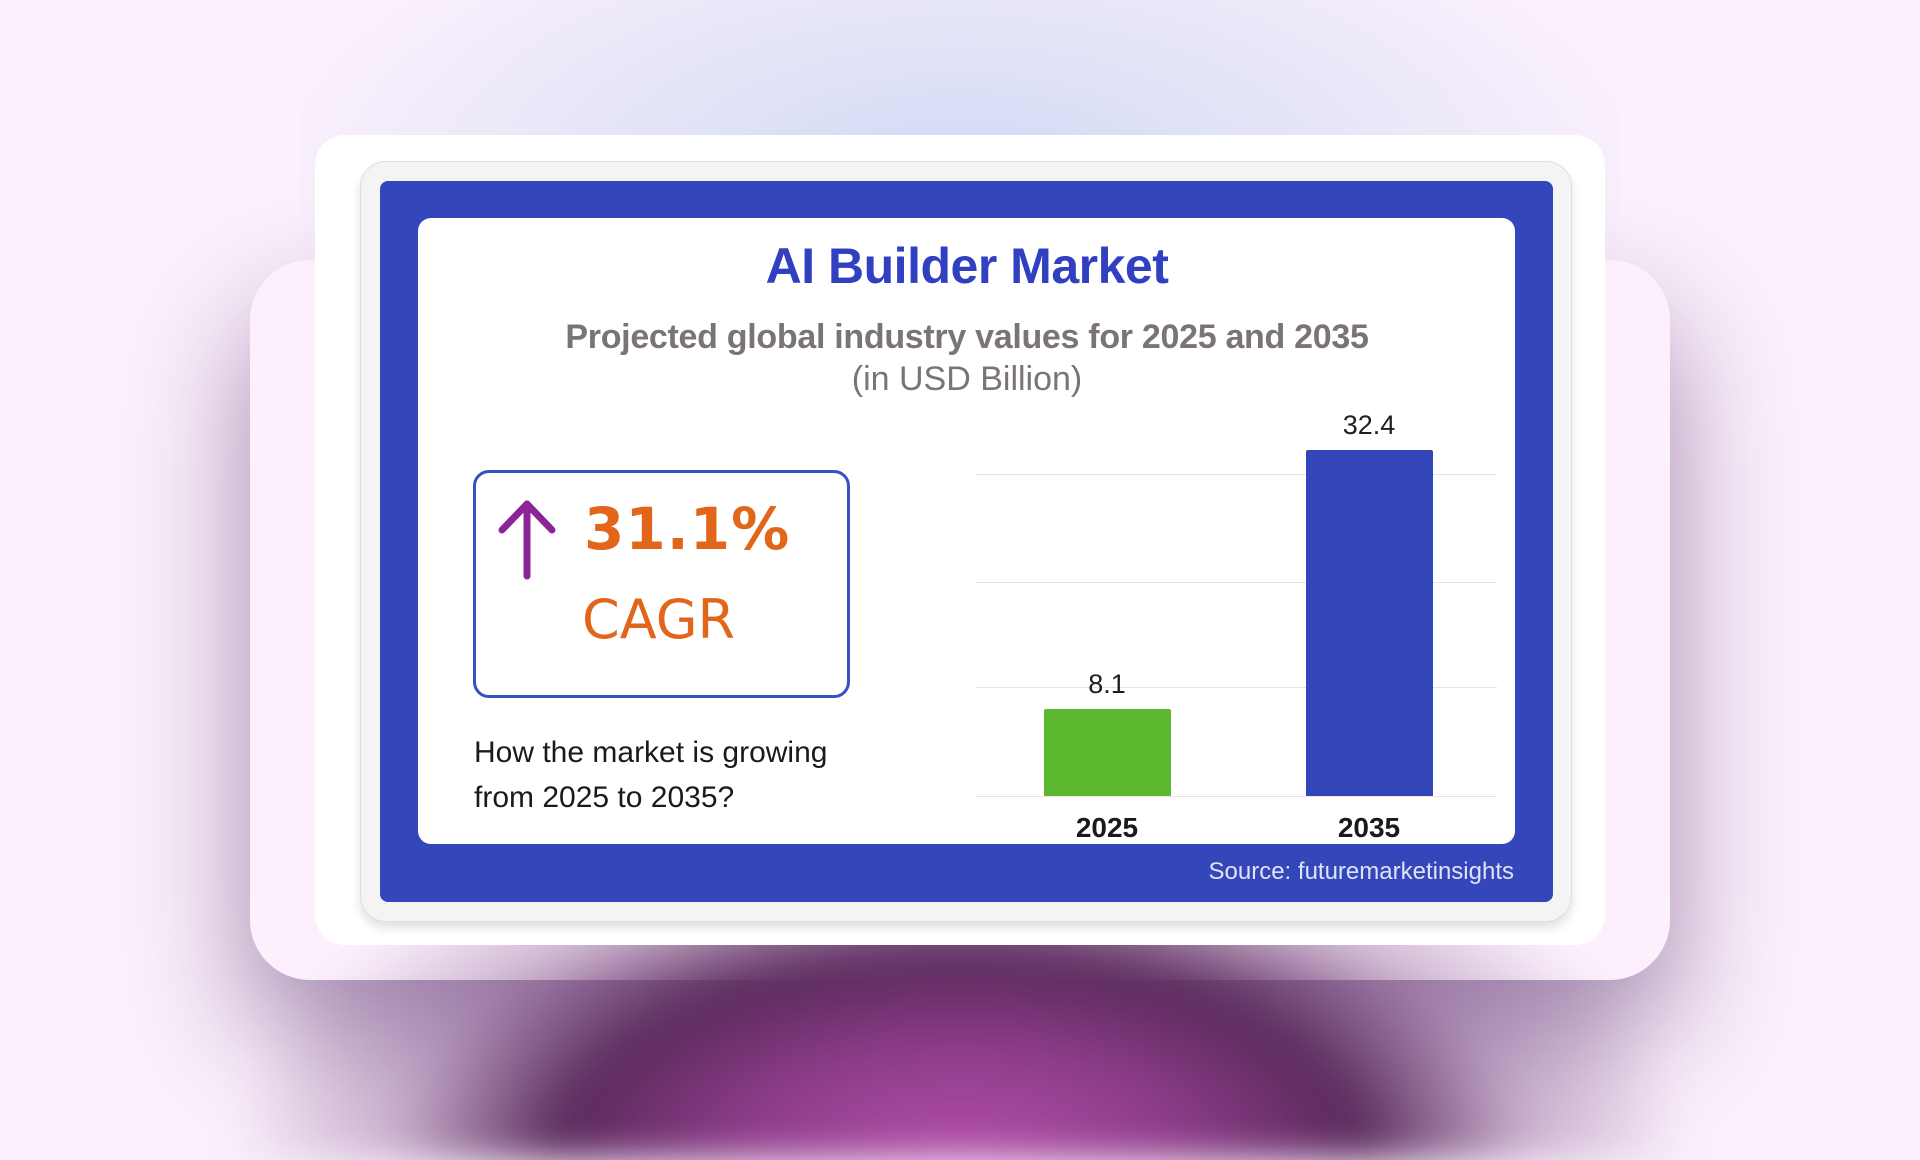 Image resolution: width=1920 pixels, height=1160 pixels. Describe the element at coordinates (1361, 871) in the screenshot. I see `source-label: Source: futuremarketinsights` at that location.